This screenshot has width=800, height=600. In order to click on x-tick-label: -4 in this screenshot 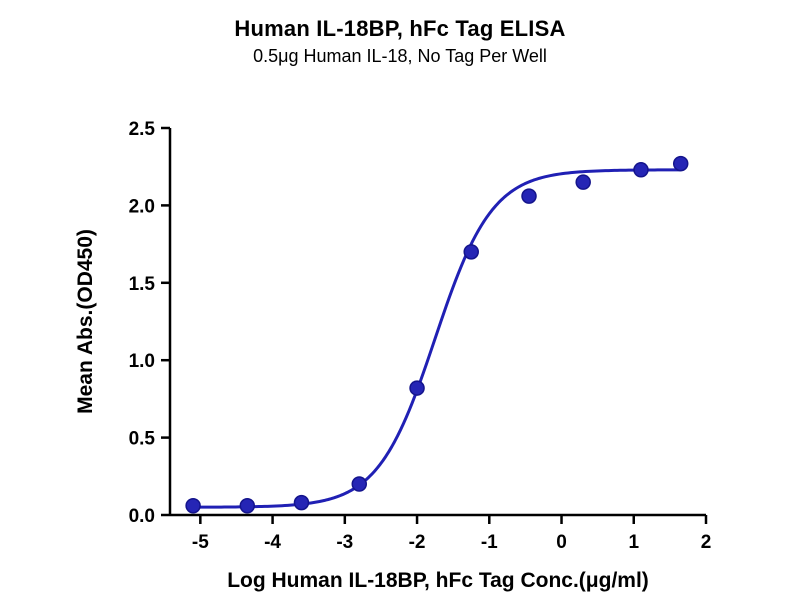, I will do `click(272, 542)`.